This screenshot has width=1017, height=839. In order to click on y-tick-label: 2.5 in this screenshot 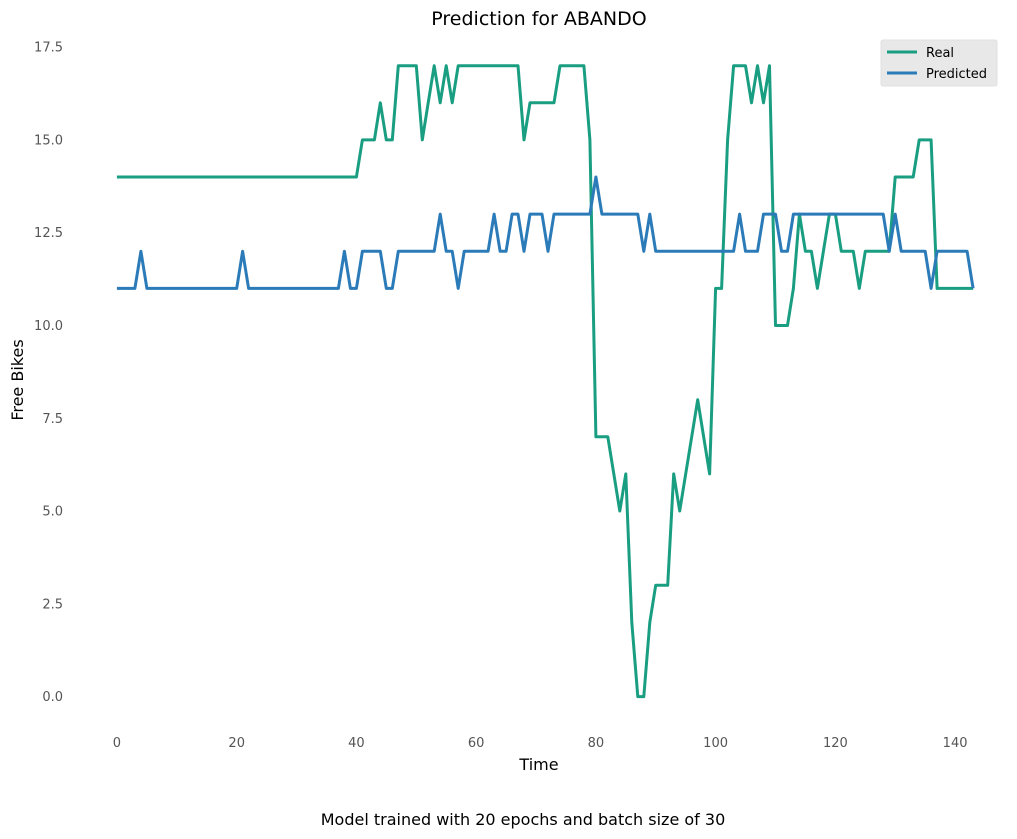, I will do `click(52, 604)`.